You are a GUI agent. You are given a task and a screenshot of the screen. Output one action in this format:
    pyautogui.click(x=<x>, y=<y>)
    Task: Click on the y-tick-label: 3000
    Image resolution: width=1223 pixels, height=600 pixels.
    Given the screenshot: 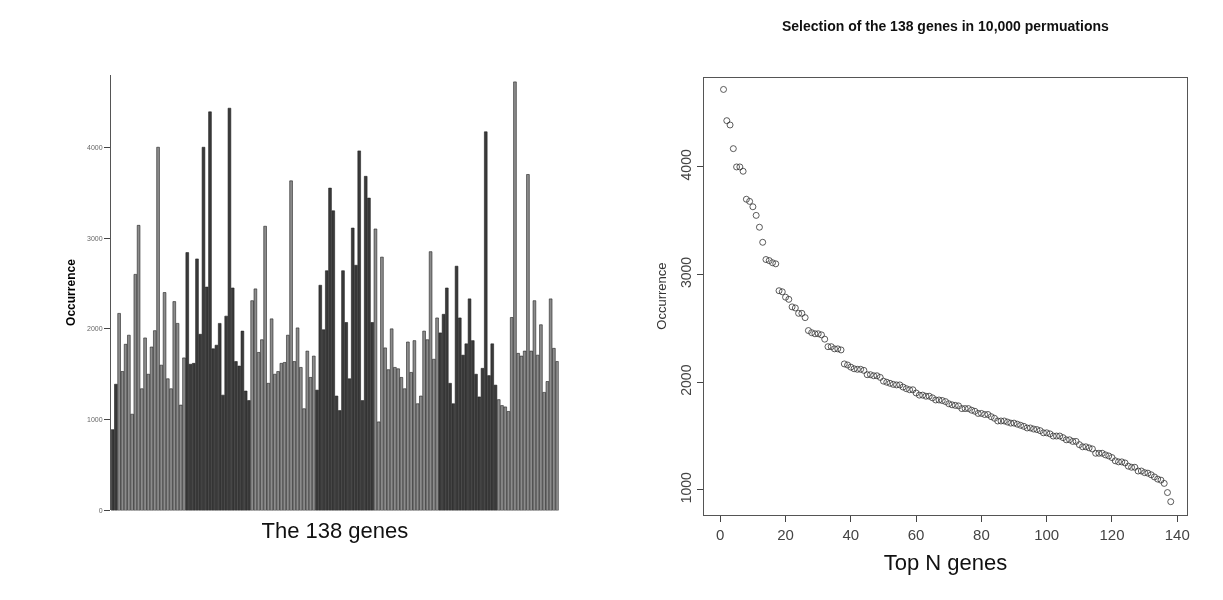 What is the action you would take?
    pyautogui.click(x=686, y=272)
    